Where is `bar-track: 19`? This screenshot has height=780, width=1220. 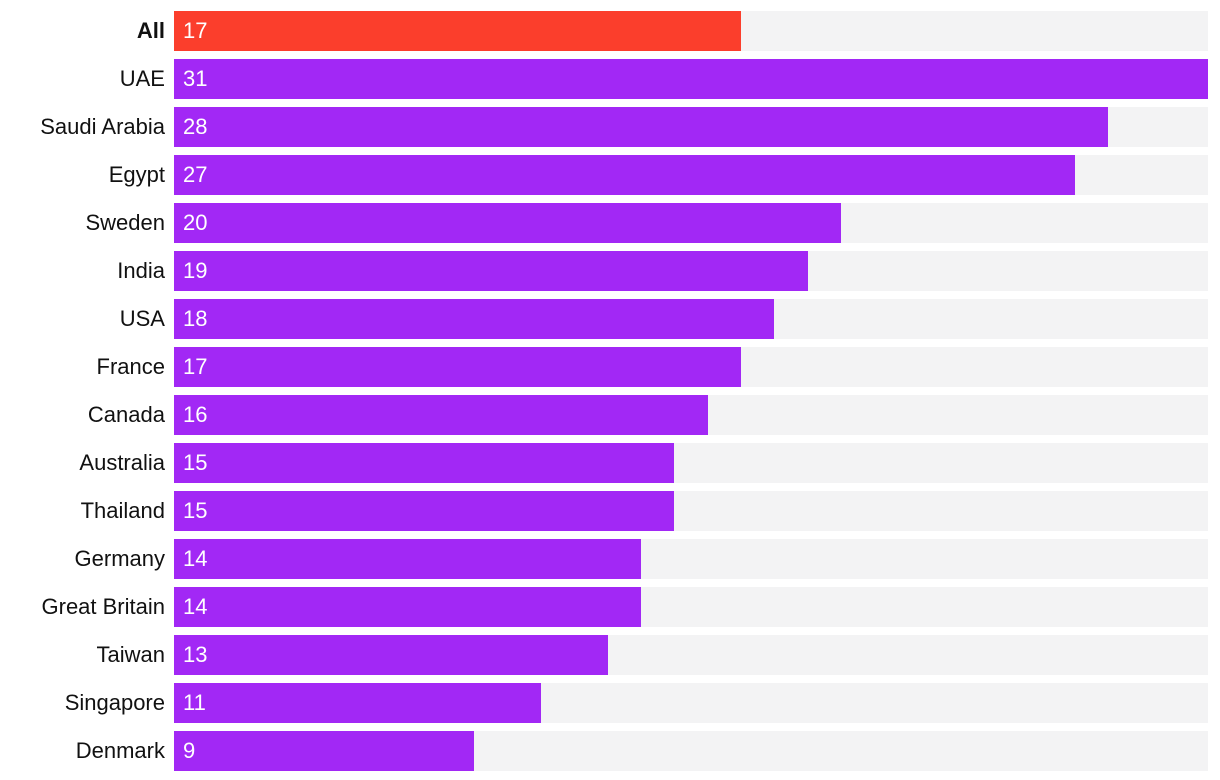
bar-track: 19 is located at coordinates (691, 271).